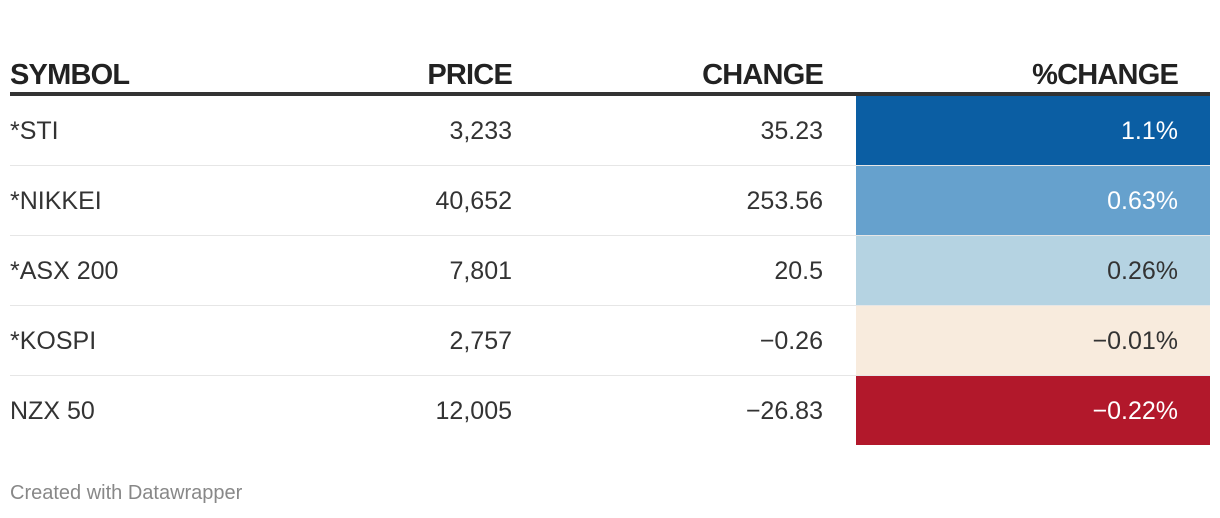 This screenshot has width=1220, height=518. What do you see at coordinates (1135, 411) in the screenshot?
I see `cell-pct-change: −0.22%` at bounding box center [1135, 411].